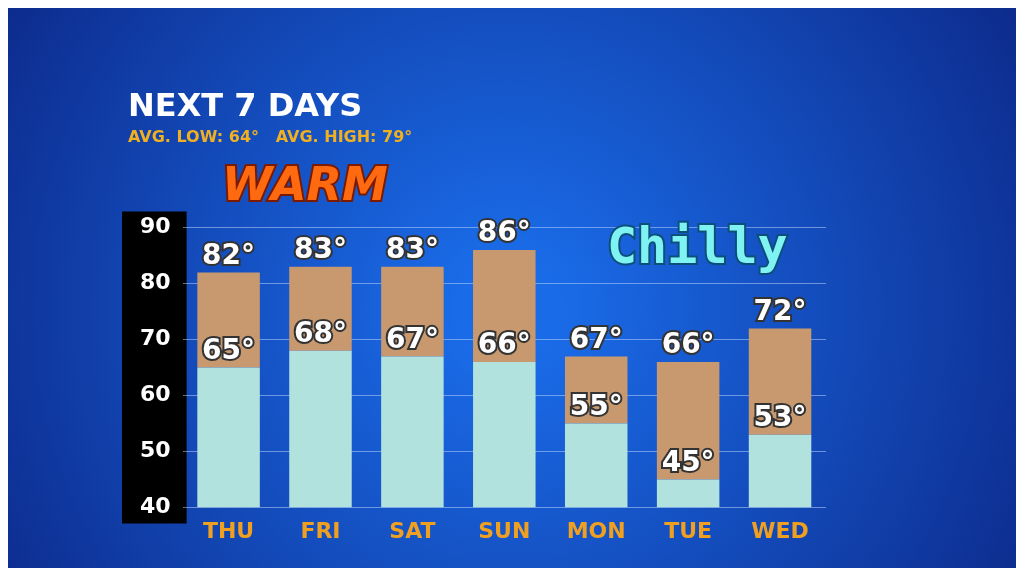 This screenshot has width=1024, height=576. I want to click on annotation: Chilly, so click(697, 245).